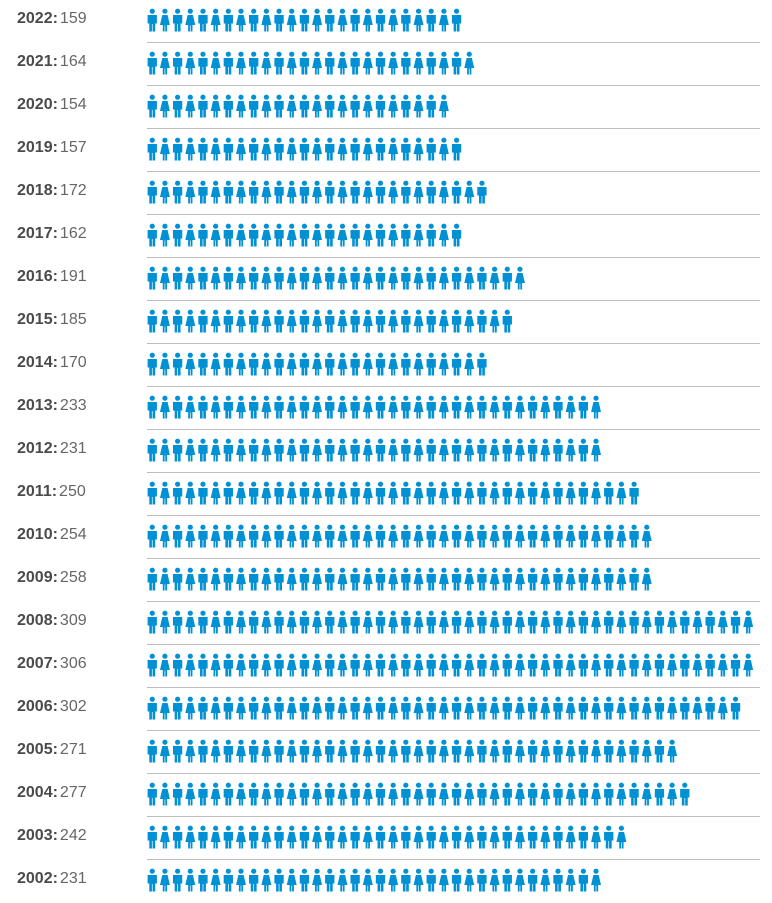 The width and height of the screenshot is (772, 903). I want to click on row-label: 2008: 309, so click(52, 621).